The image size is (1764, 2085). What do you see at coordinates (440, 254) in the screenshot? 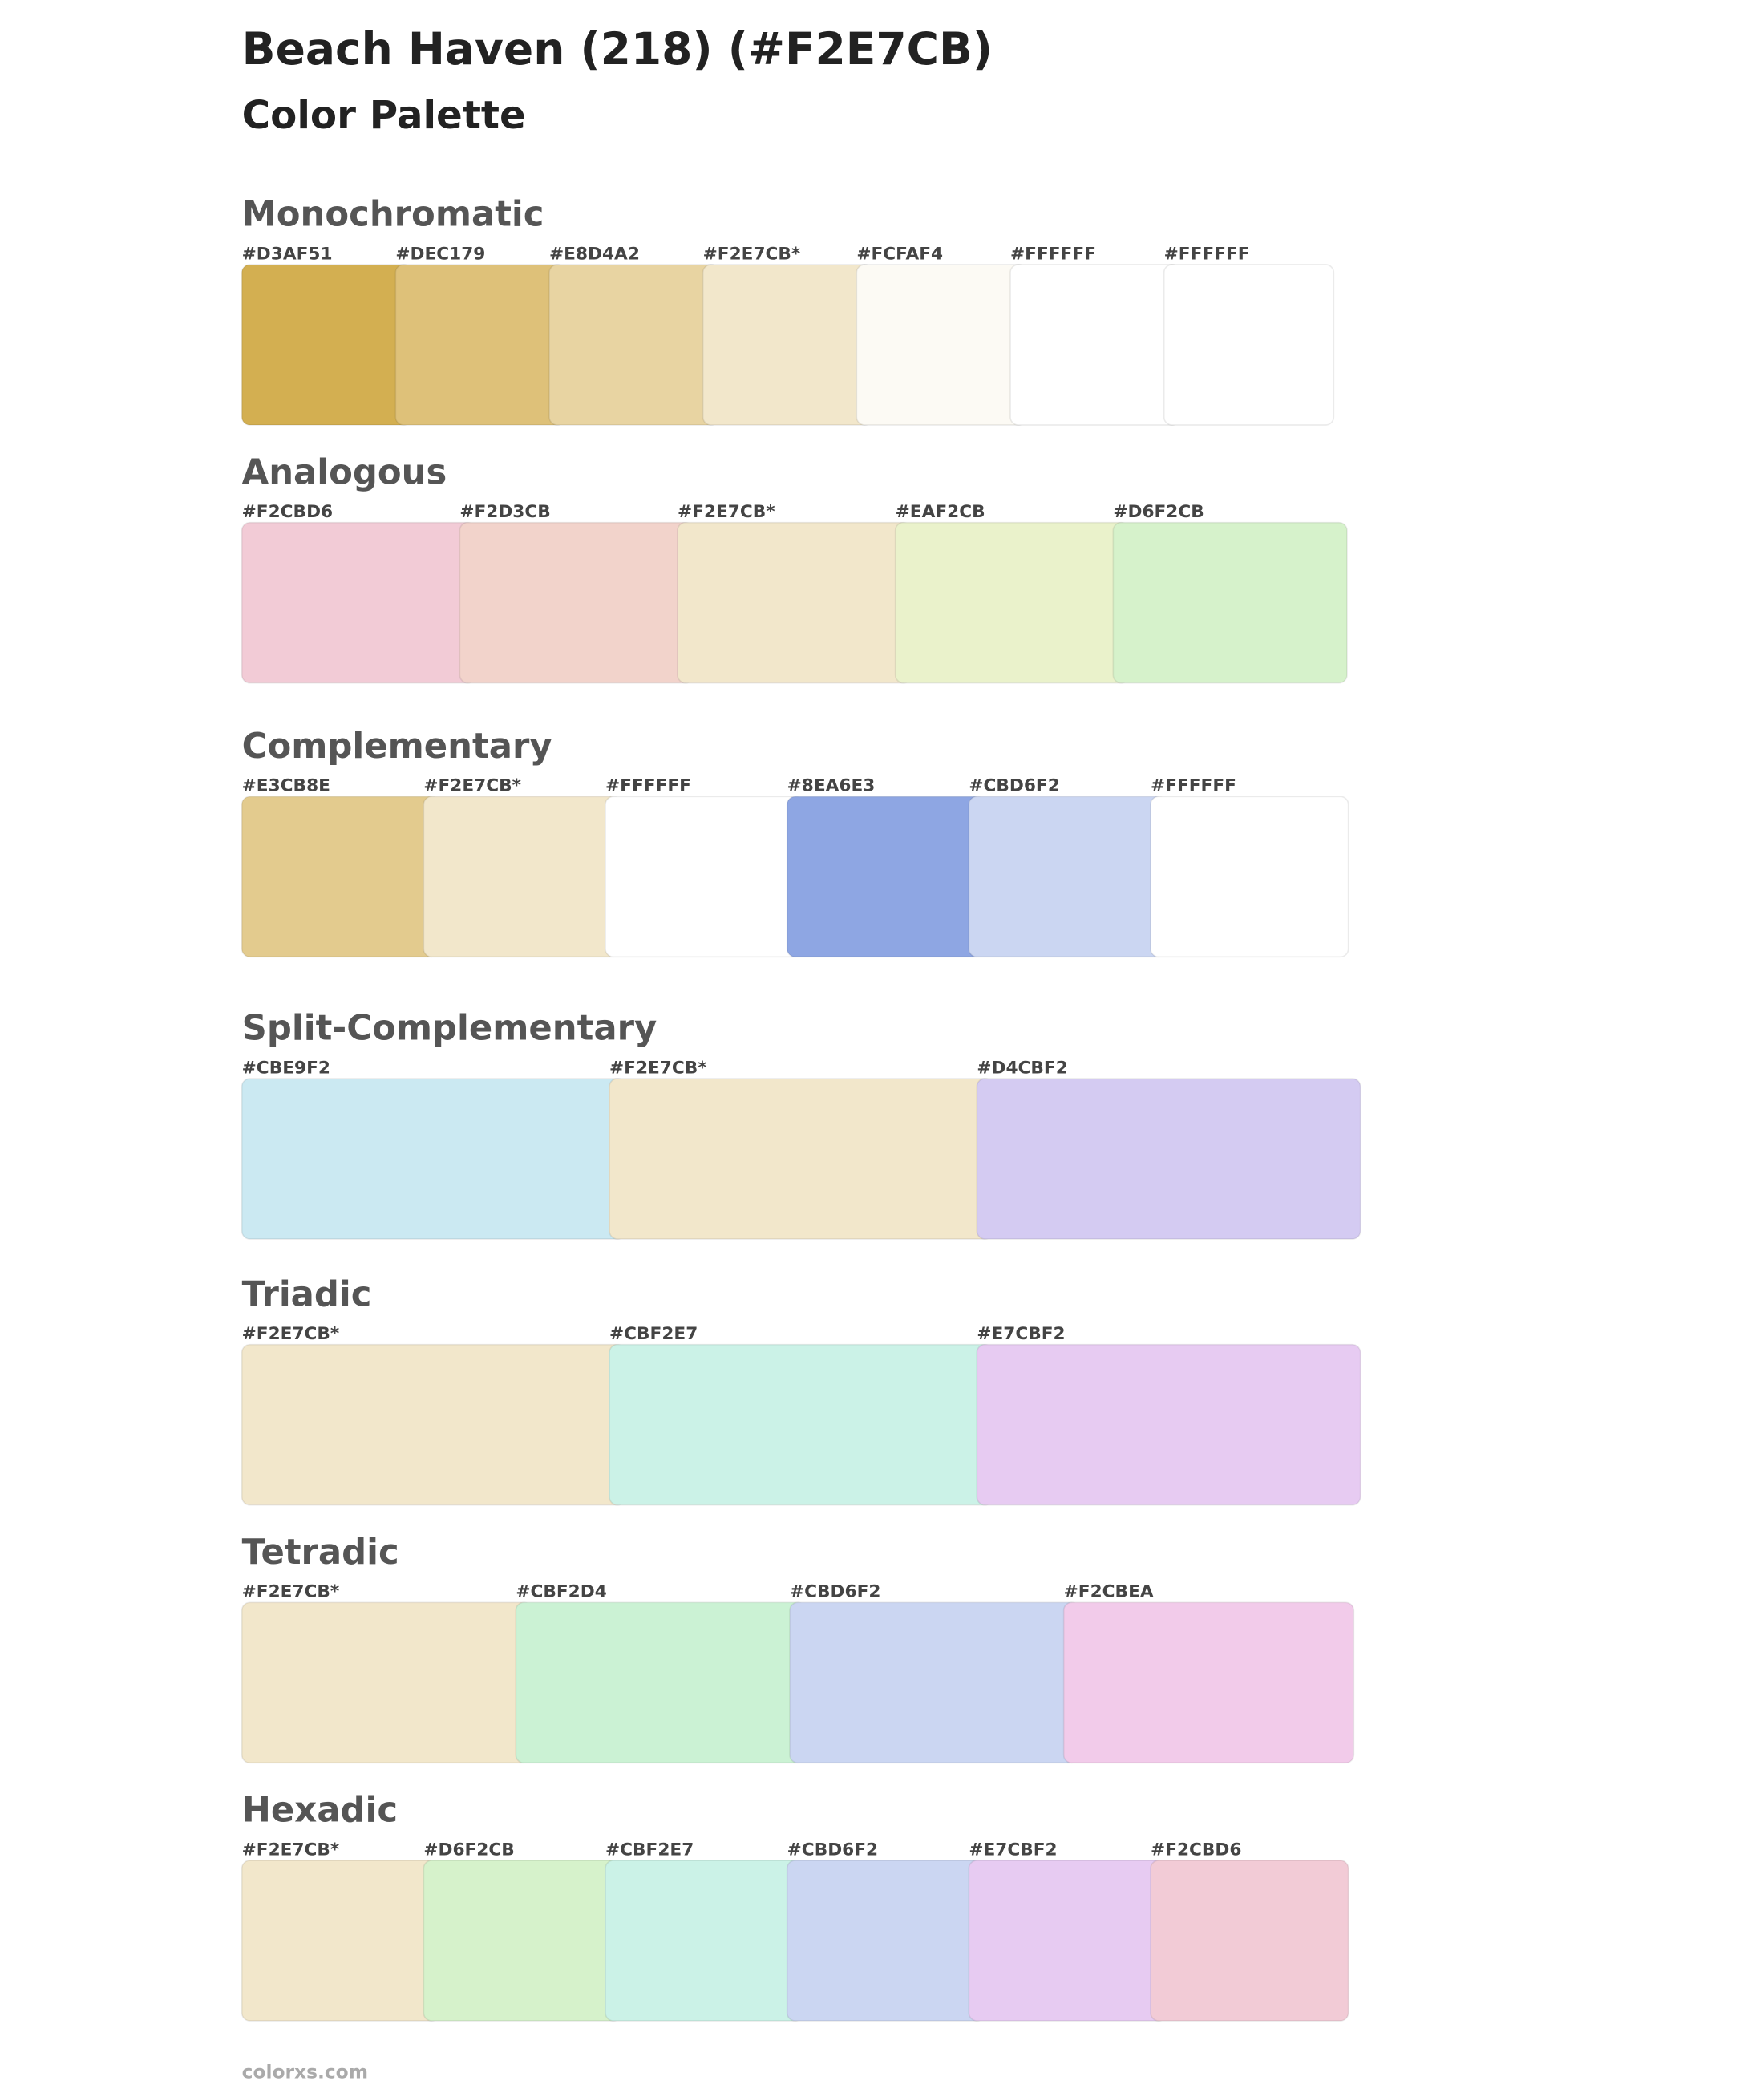
I see `swatch-label: #DEC179` at bounding box center [440, 254].